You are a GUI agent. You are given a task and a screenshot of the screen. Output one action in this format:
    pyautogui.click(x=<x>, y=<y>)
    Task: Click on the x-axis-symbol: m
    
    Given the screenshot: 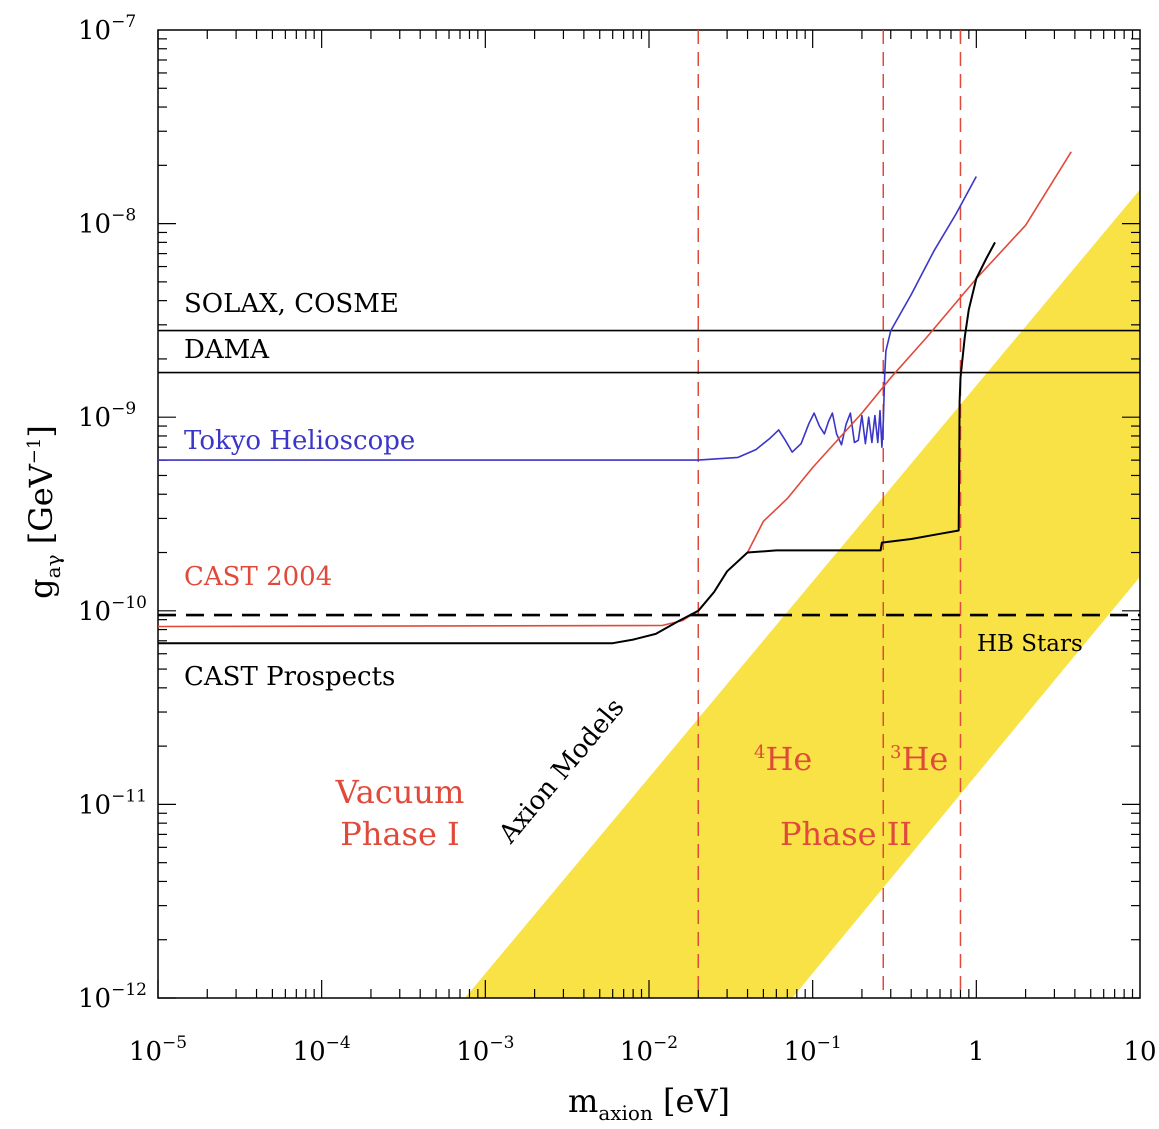 What is the action you would take?
    pyautogui.click(x=583, y=1101)
    